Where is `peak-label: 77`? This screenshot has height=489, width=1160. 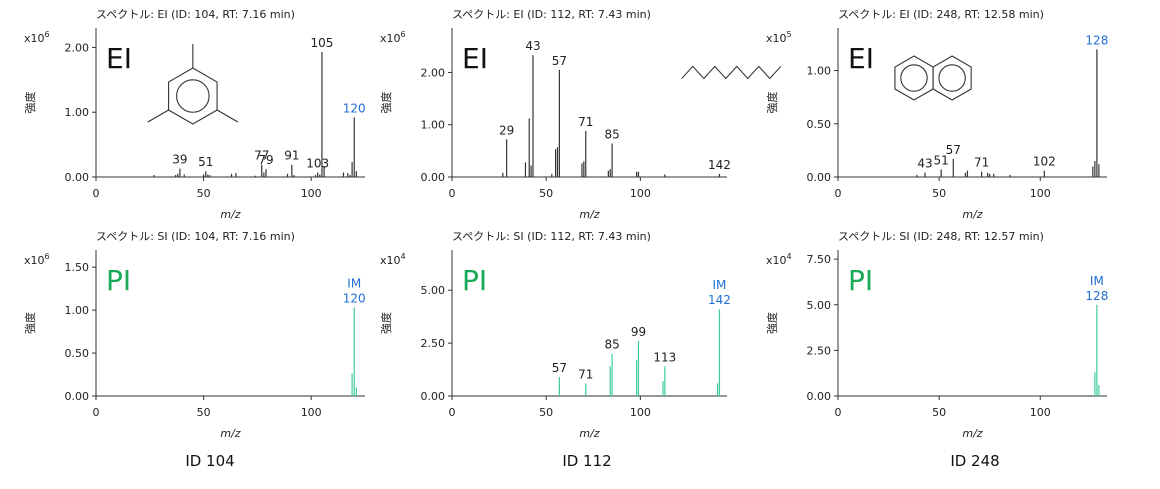
peak-label: 77 is located at coordinates (261, 156).